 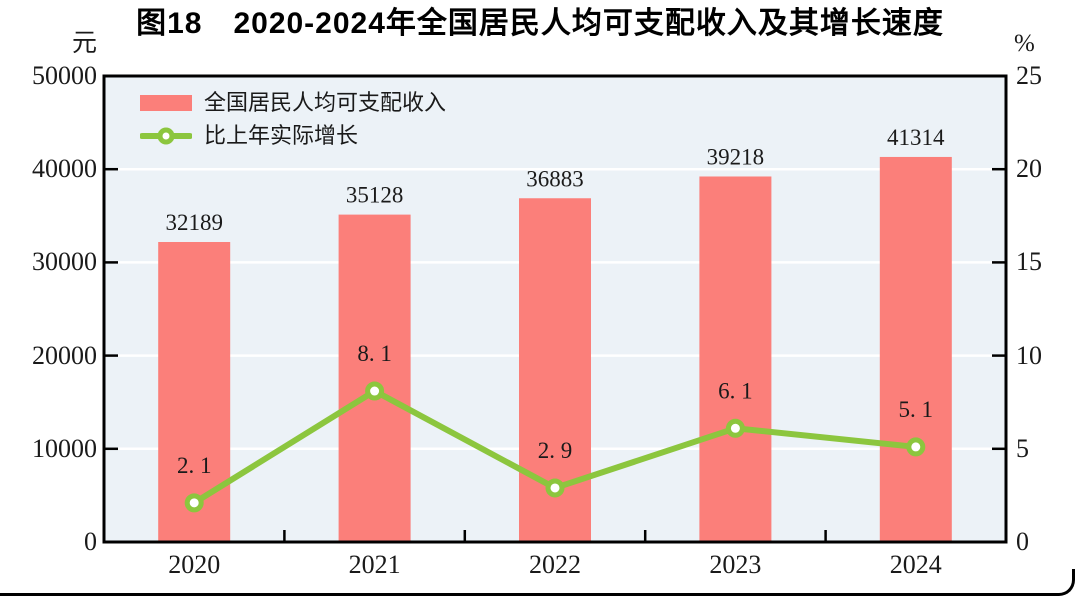 What do you see at coordinates (555, 488) in the screenshot?
I see `line-marker-2022` at bounding box center [555, 488].